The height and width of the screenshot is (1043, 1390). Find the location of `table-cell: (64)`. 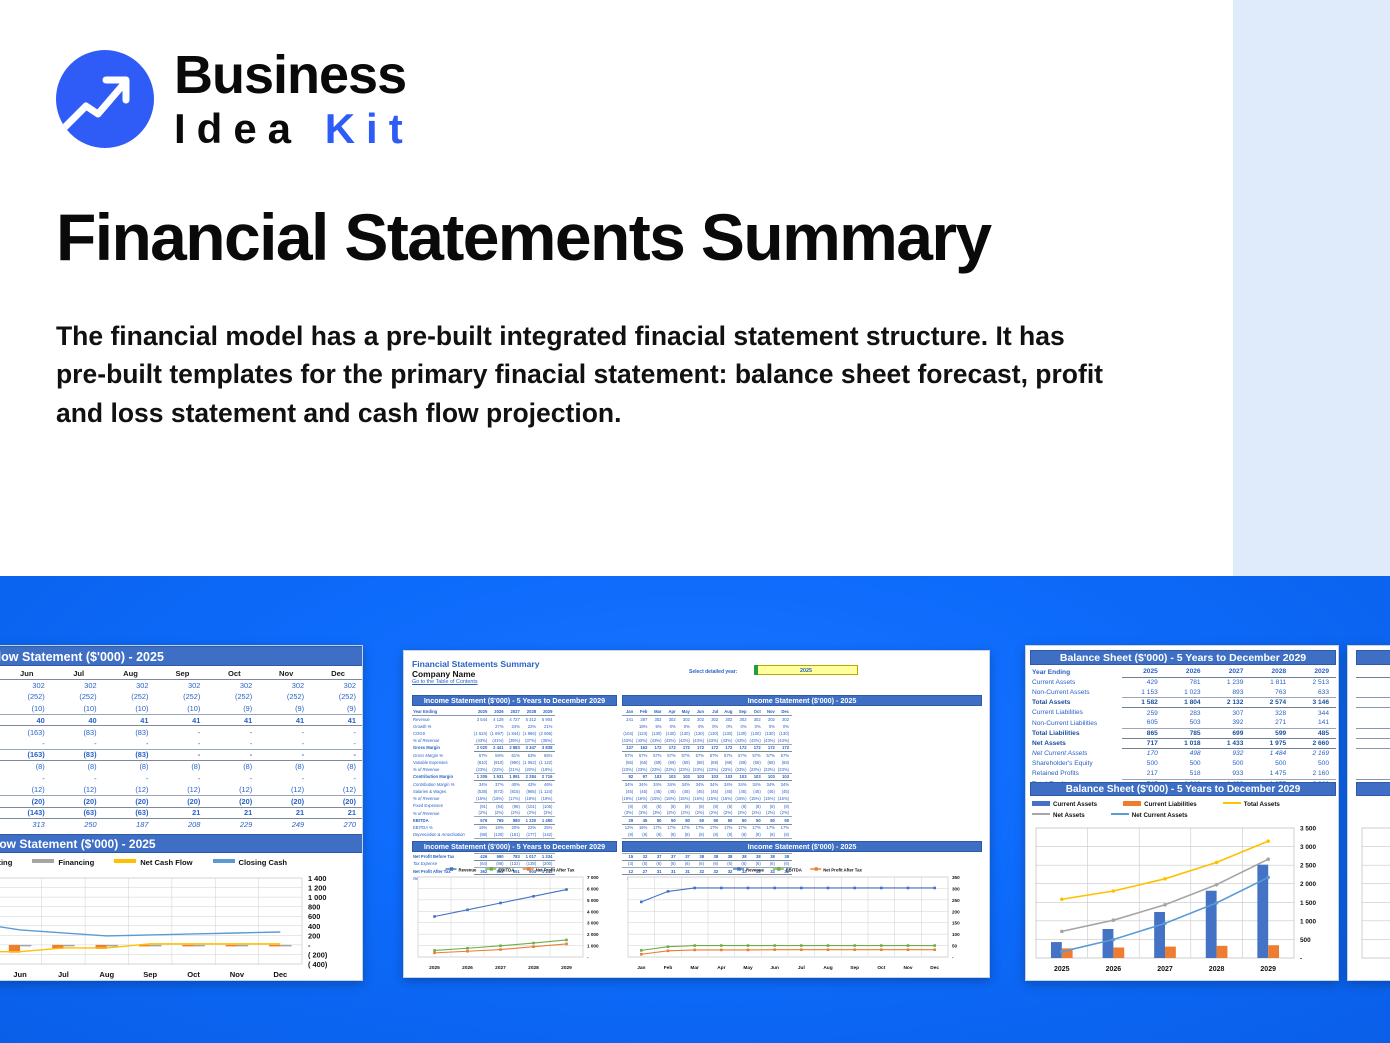

table-cell: (64) is located at coordinates (482, 864).